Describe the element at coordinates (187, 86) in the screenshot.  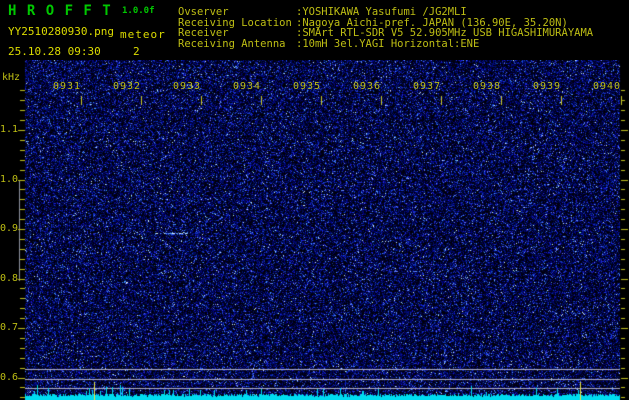
I see `time-tick-label: 0933` at that location.